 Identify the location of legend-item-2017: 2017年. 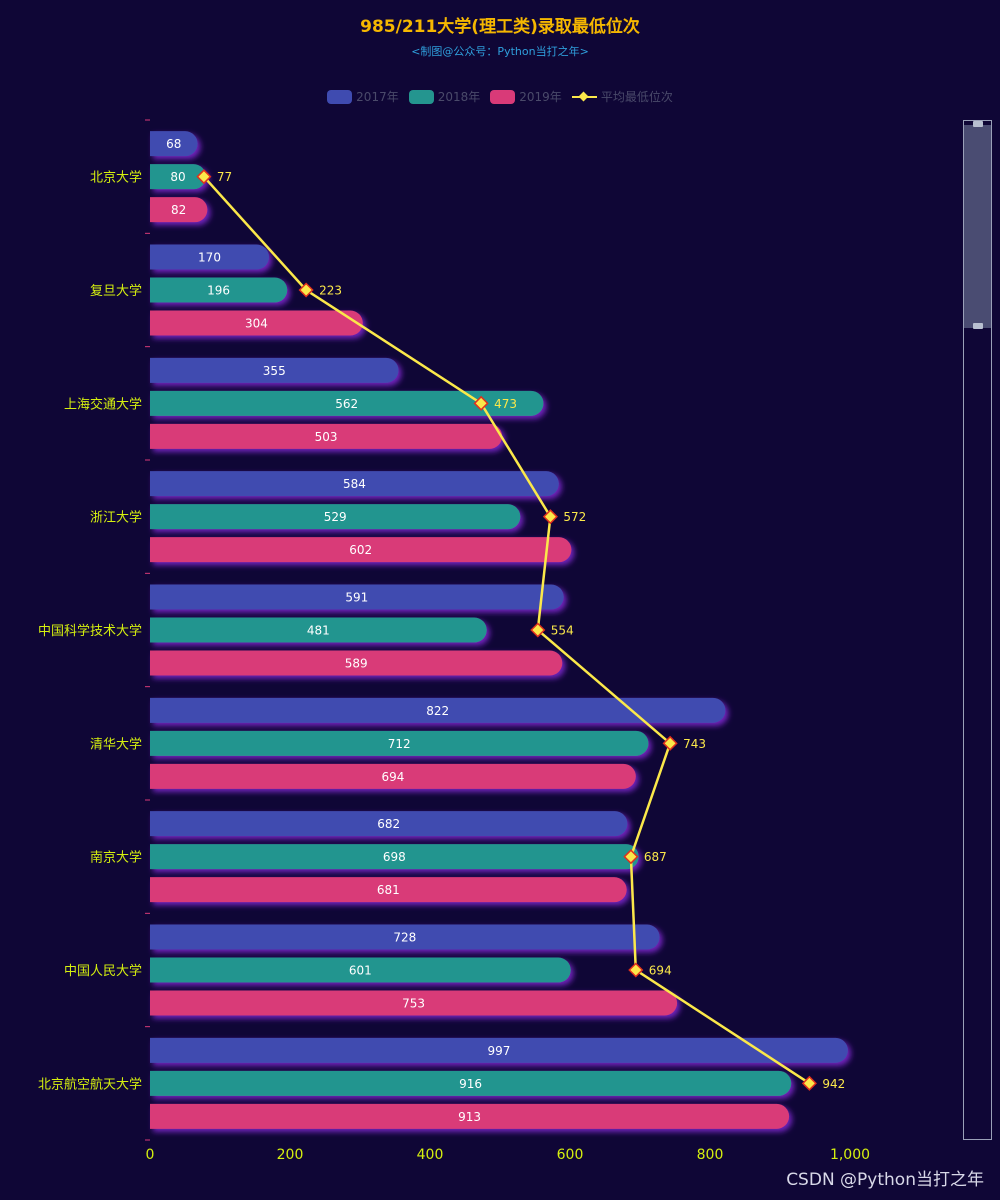
(363, 96).